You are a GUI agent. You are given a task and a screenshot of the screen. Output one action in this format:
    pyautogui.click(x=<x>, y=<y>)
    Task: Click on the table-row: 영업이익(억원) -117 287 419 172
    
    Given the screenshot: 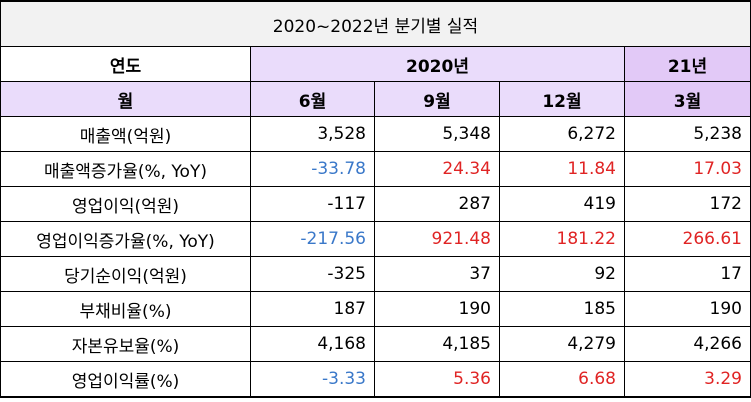 What is the action you would take?
    pyautogui.click(x=375, y=204)
    